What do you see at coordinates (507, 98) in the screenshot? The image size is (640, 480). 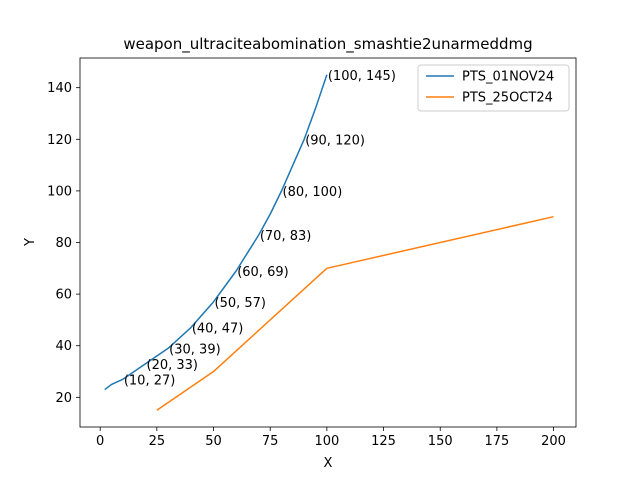 I see `legend-label-2: PTS_25OCT24` at bounding box center [507, 98].